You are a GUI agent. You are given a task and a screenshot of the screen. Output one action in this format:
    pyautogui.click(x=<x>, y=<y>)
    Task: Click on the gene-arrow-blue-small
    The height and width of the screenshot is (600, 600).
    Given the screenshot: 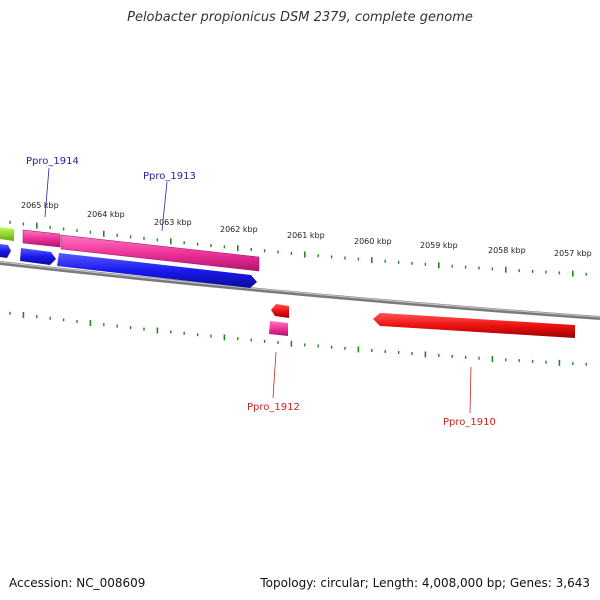 What is the action you would take?
    pyautogui.click(x=38, y=256)
    